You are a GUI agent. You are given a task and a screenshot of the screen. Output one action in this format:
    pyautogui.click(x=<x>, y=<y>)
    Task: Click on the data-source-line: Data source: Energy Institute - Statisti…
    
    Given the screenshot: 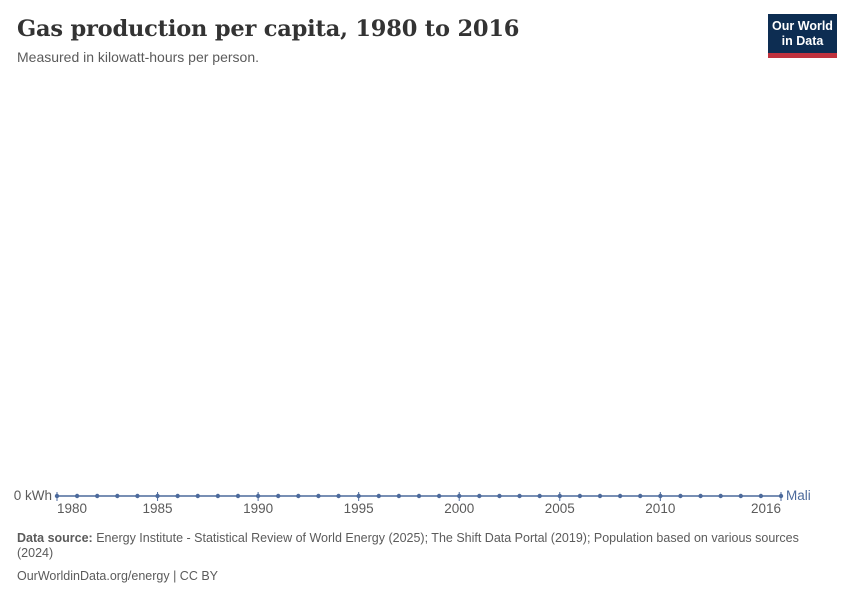 What is the action you would take?
    pyautogui.click(x=425, y=546)
    